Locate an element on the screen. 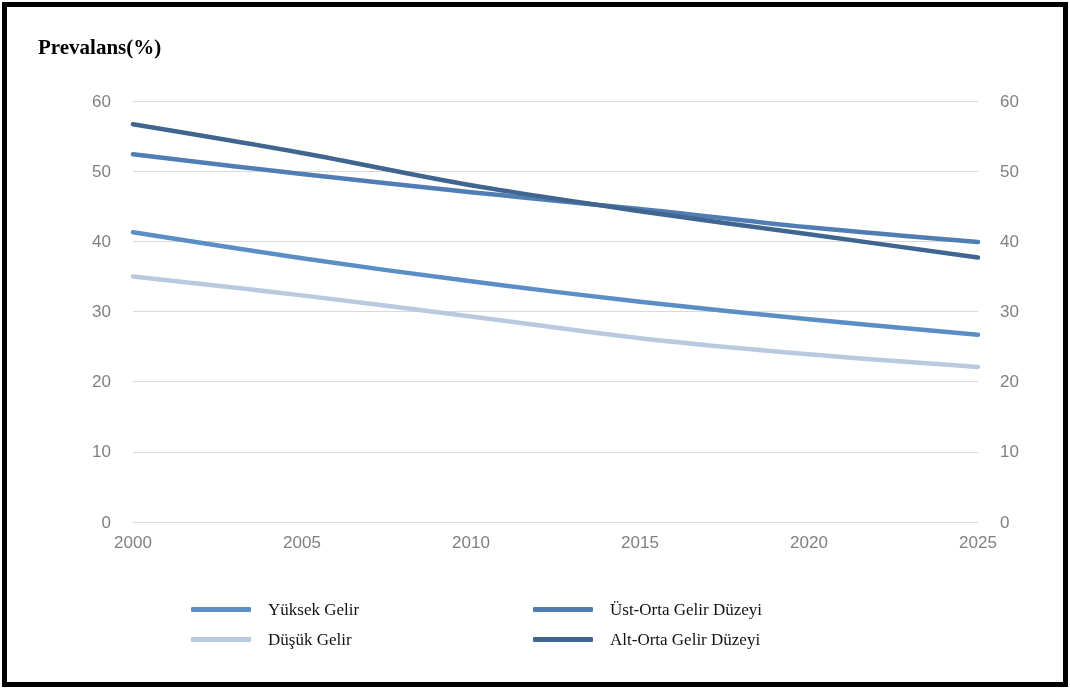 This screenshot has width=1070, height=689. x-tick-label: 2015 is located at coordinates (640, 542).